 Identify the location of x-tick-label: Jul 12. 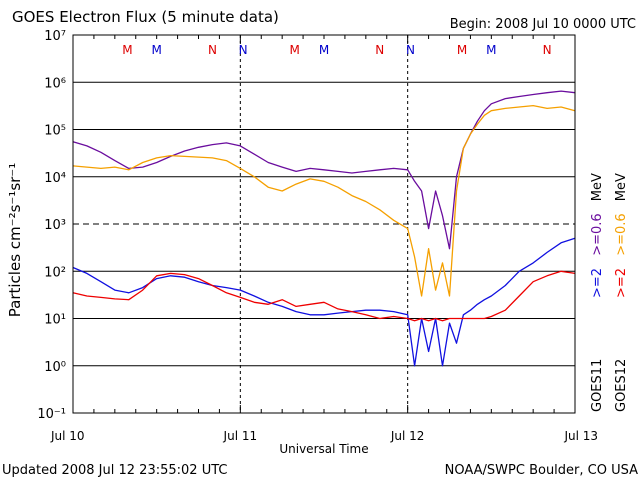
(407, 436).